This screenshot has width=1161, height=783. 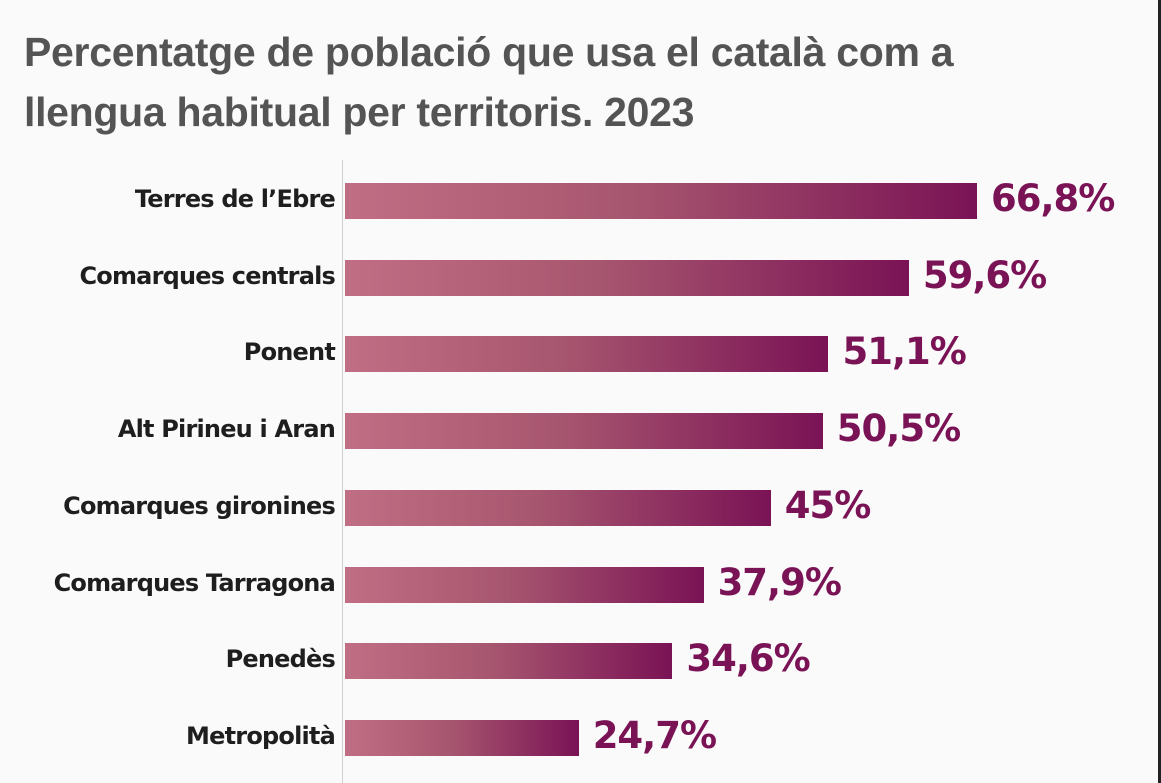 I want to click on category-label: Ponent, so click(x=289, y=352).